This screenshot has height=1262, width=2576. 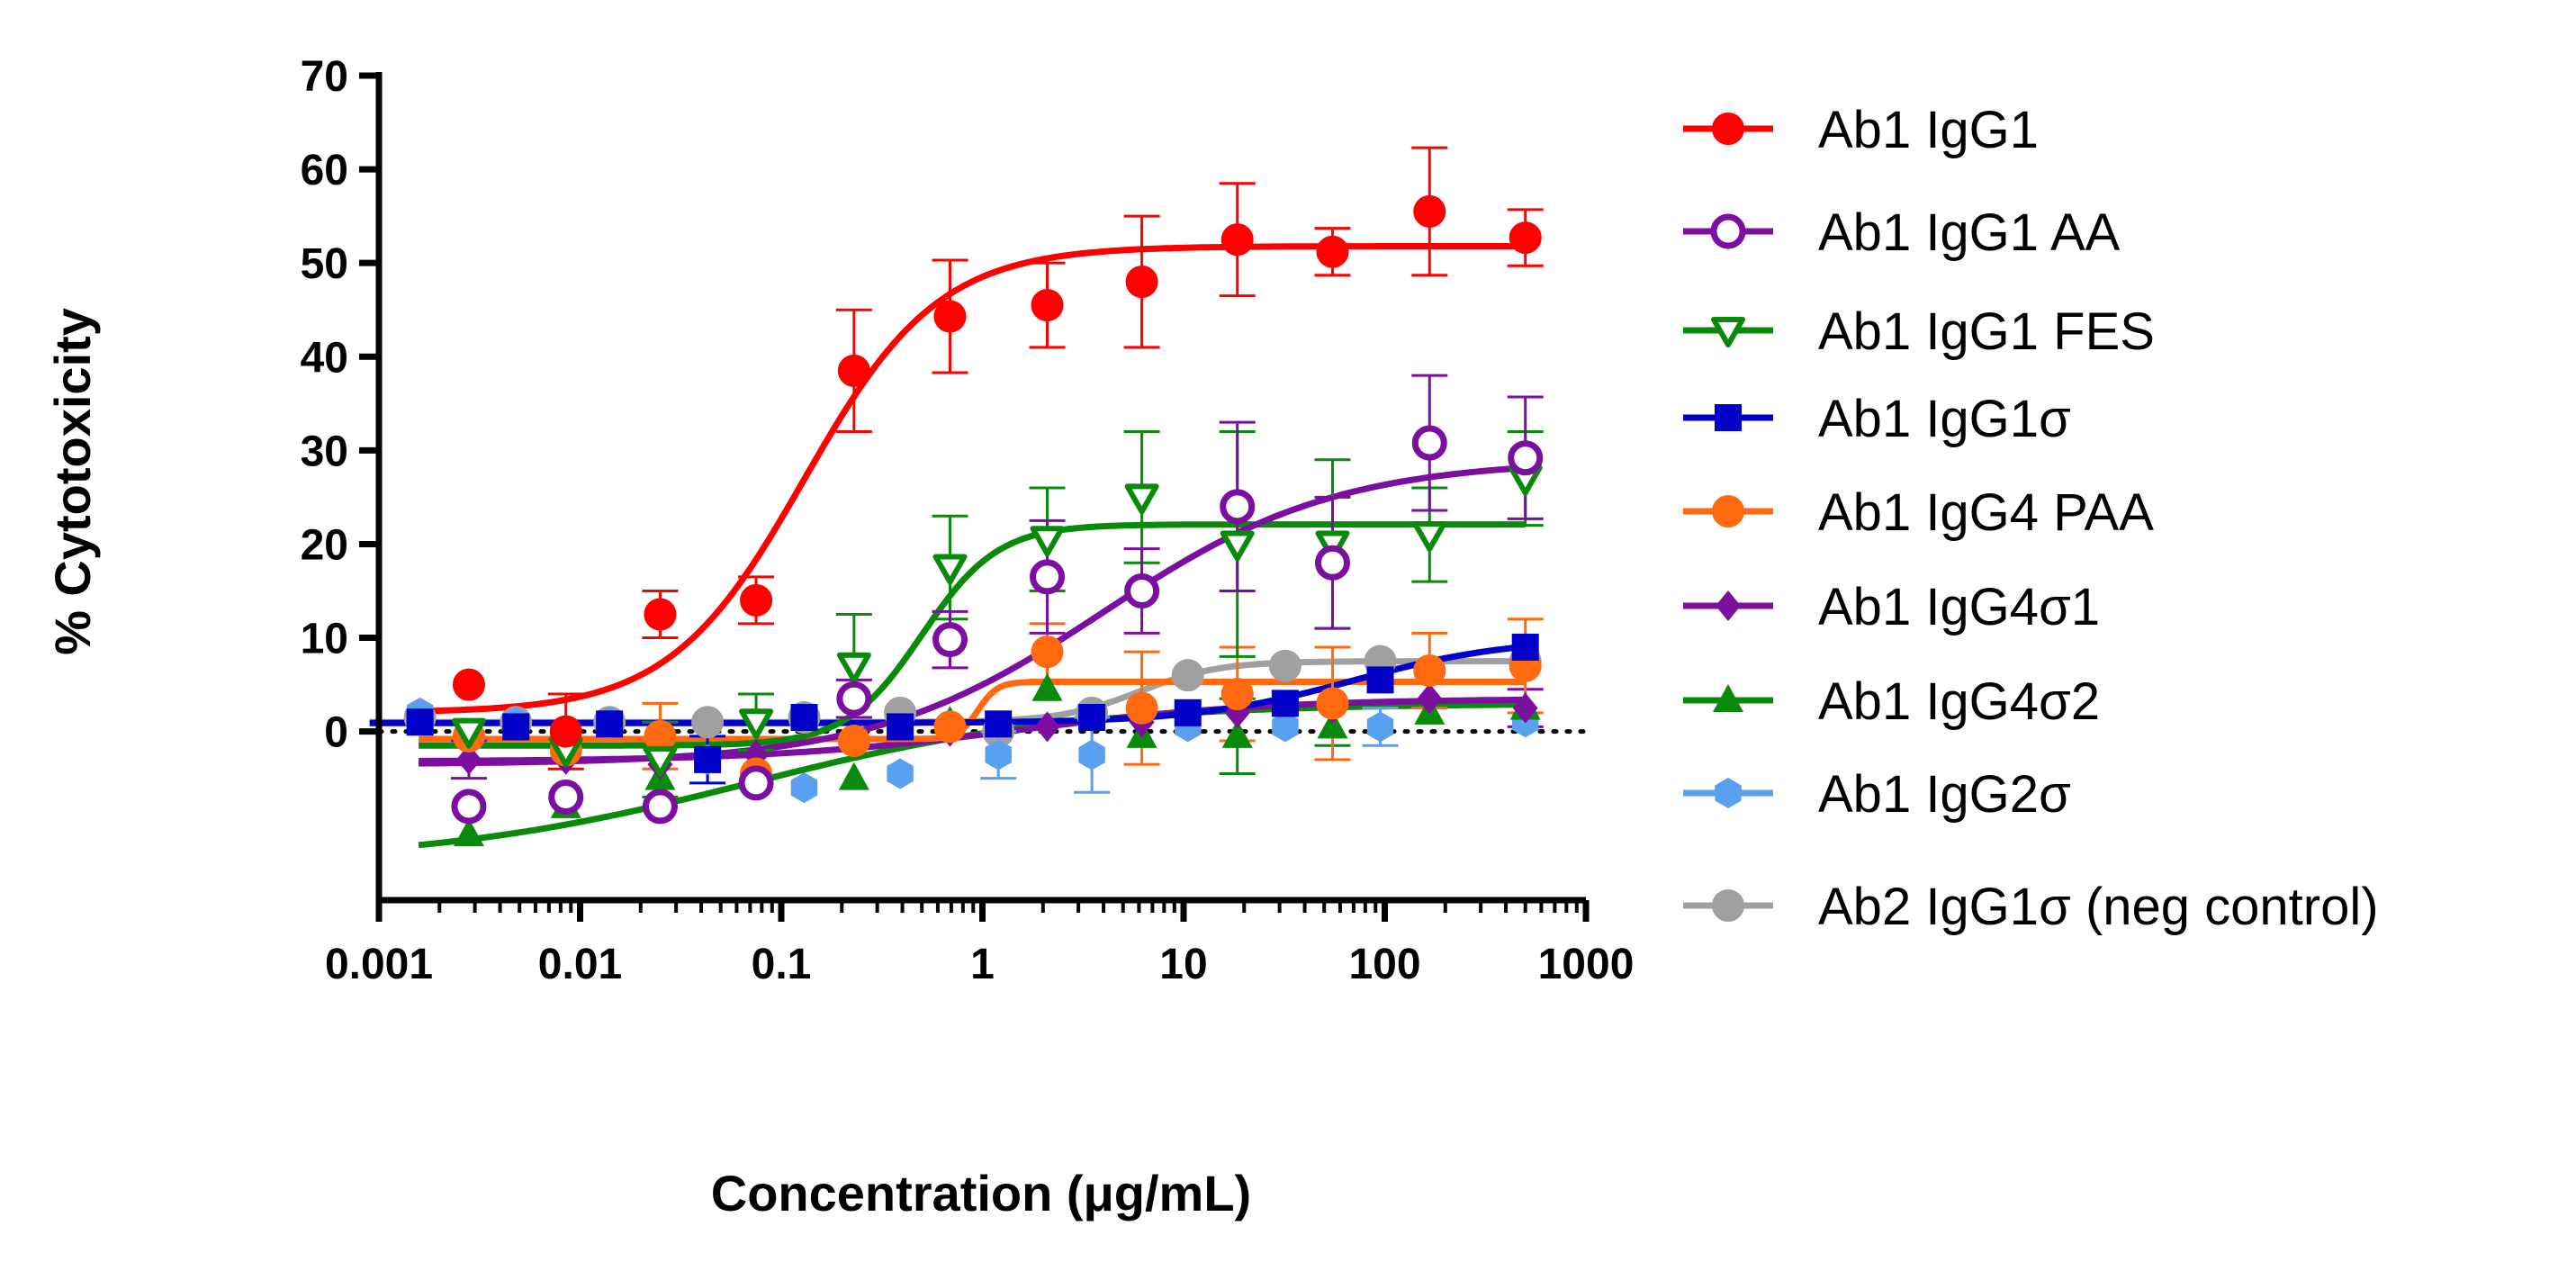 What do you see at coordinates (379, 964) in the screenshot?
I see `x-tick-label: 0.001` at bounding box center [379, 964].